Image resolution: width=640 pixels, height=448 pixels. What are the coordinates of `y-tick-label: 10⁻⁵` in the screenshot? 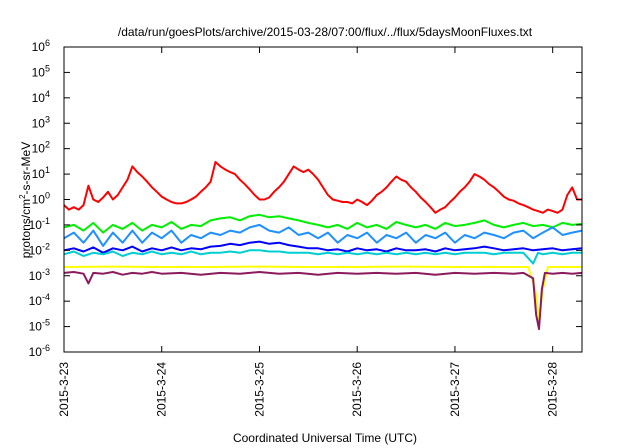 It's located at (39, 326).